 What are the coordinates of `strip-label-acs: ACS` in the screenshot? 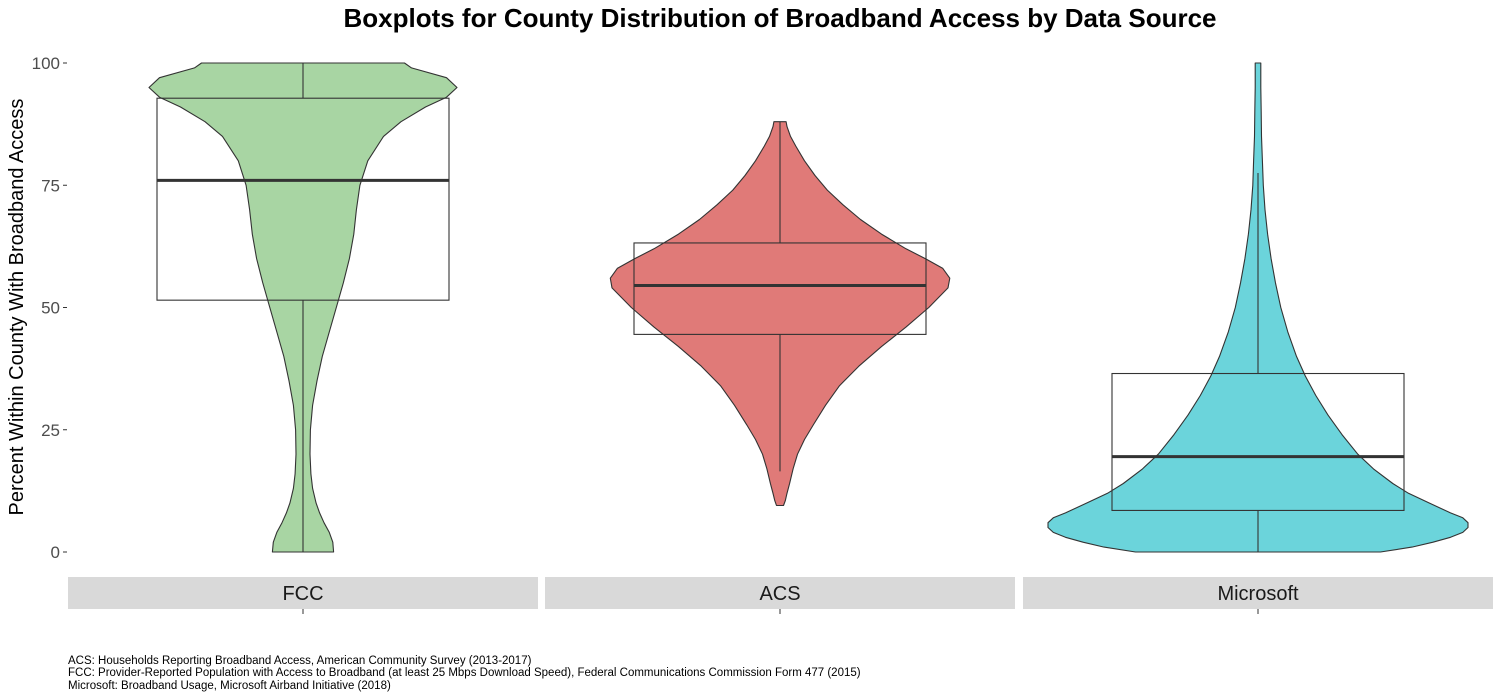 It's located at (779, 594).